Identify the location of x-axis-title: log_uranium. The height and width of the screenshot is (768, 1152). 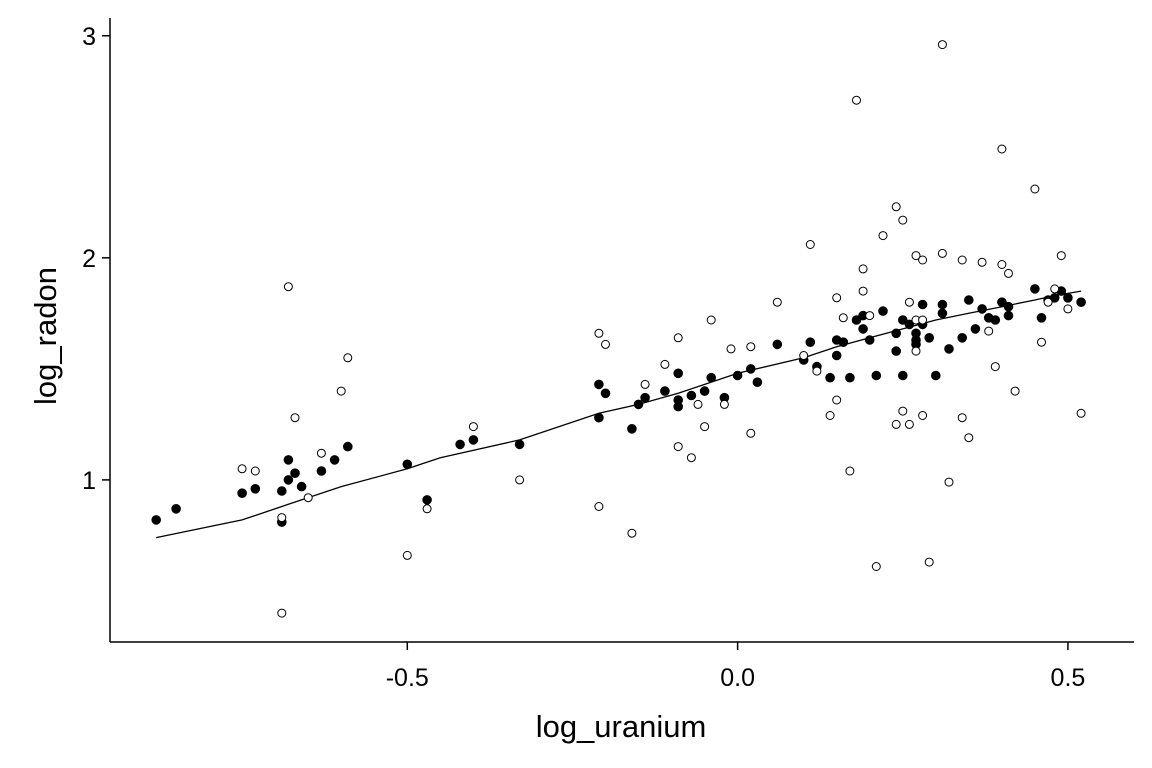
(621, 726).